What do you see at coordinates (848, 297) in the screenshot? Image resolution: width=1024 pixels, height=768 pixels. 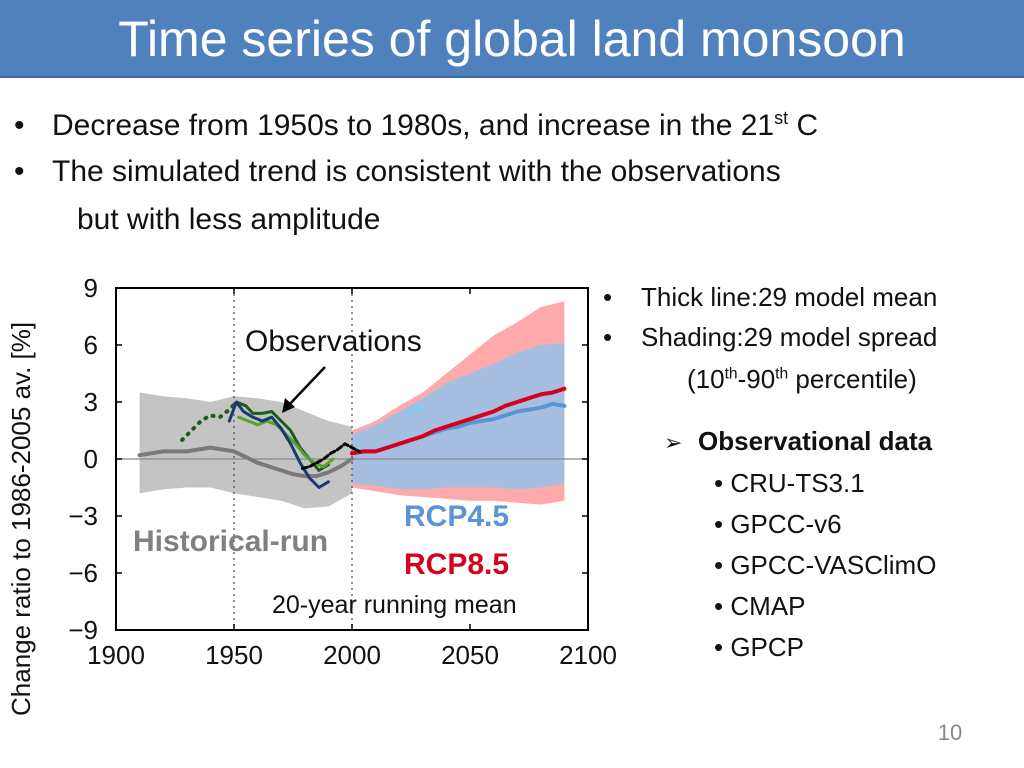 I see `note-value: 29 model mean` at bounding box center [848, 297].